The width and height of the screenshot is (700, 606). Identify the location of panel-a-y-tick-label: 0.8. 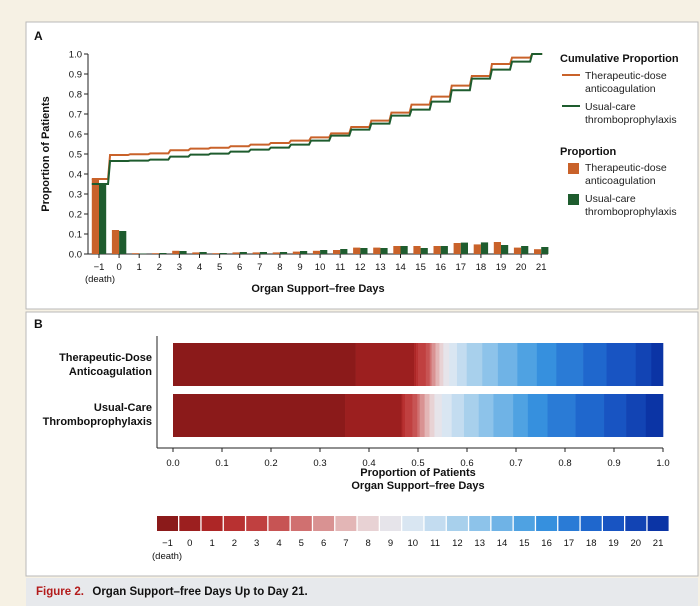
(75, 95).